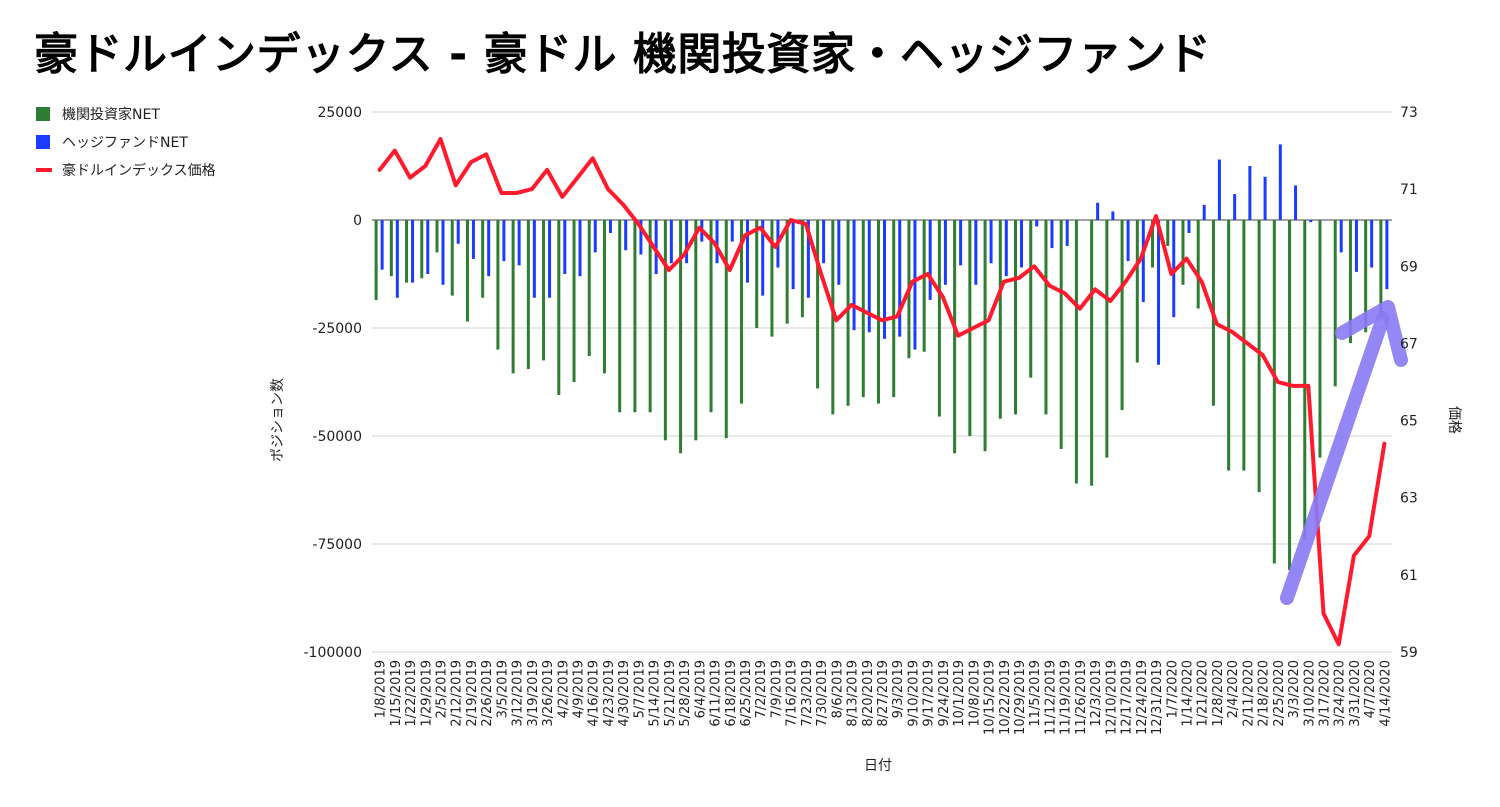  I want to click on x-tick-label: 6/18/2019, so click(731, 693).